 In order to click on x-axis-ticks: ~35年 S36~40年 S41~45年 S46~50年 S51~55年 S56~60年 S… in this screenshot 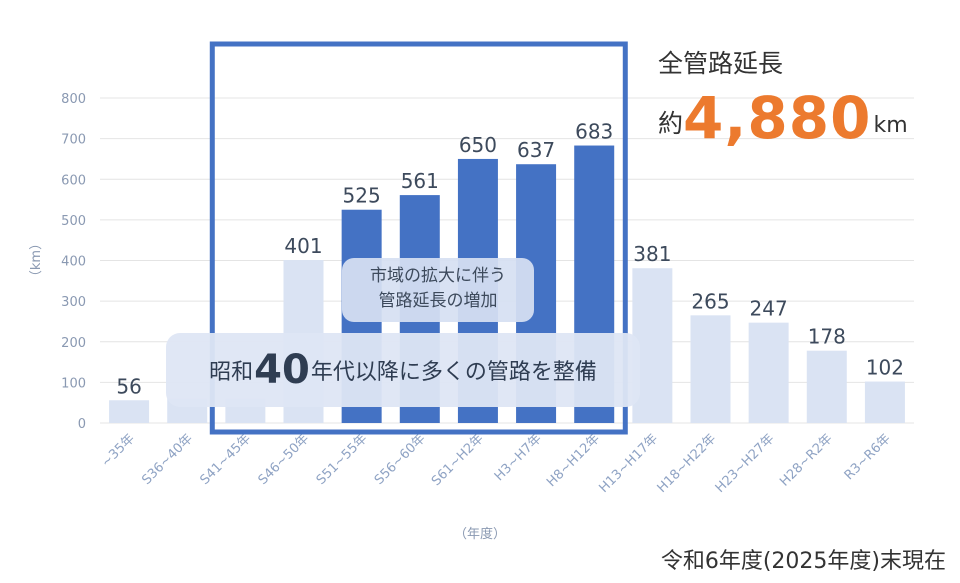, I will do `click(496, 463)`.